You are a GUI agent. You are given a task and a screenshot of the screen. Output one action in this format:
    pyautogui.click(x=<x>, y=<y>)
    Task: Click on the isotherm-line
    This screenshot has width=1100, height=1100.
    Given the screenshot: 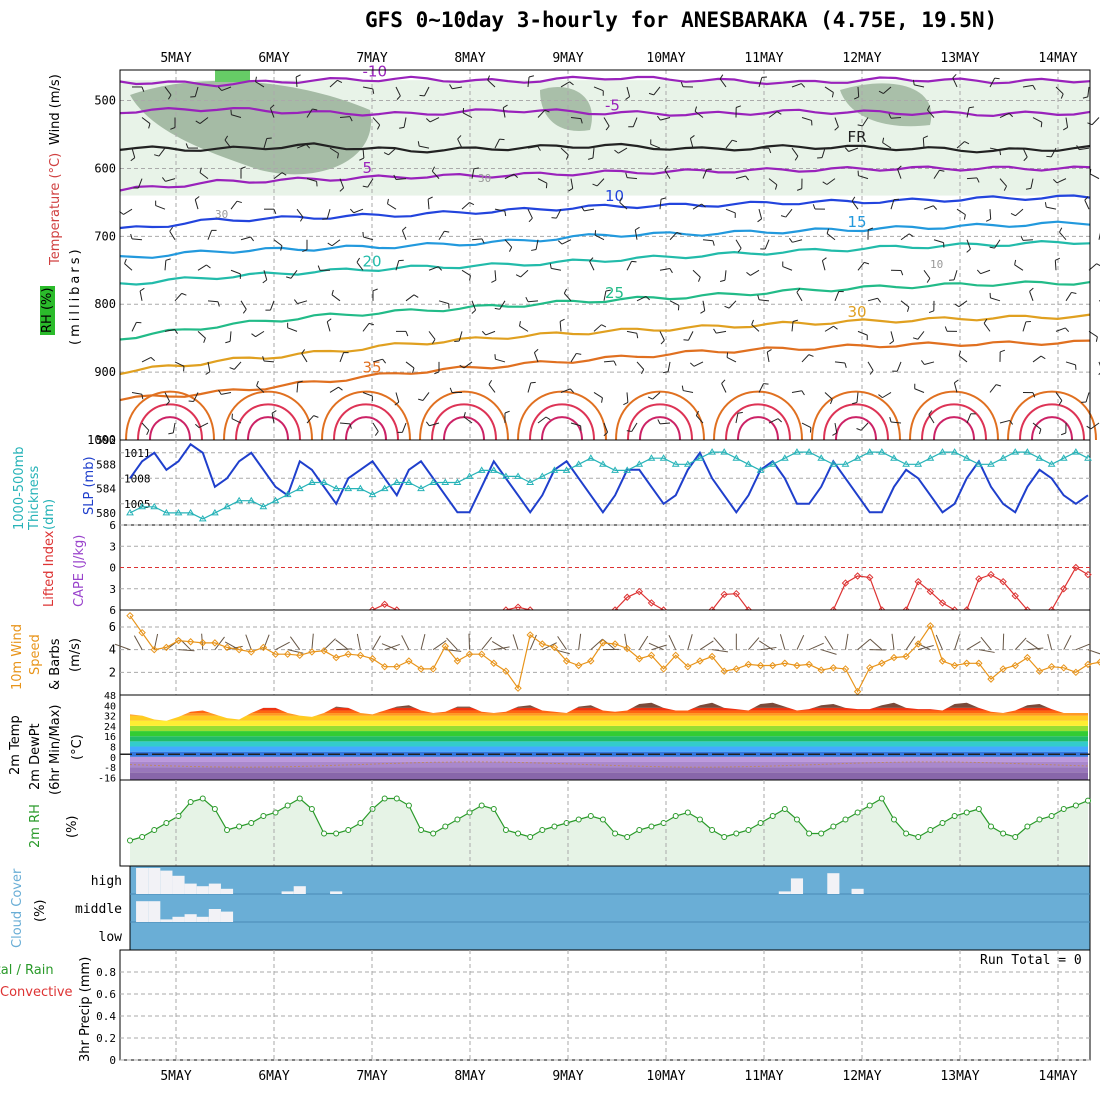 What is the action you would take?
    pyautogui.click(x=605, y=178)
    